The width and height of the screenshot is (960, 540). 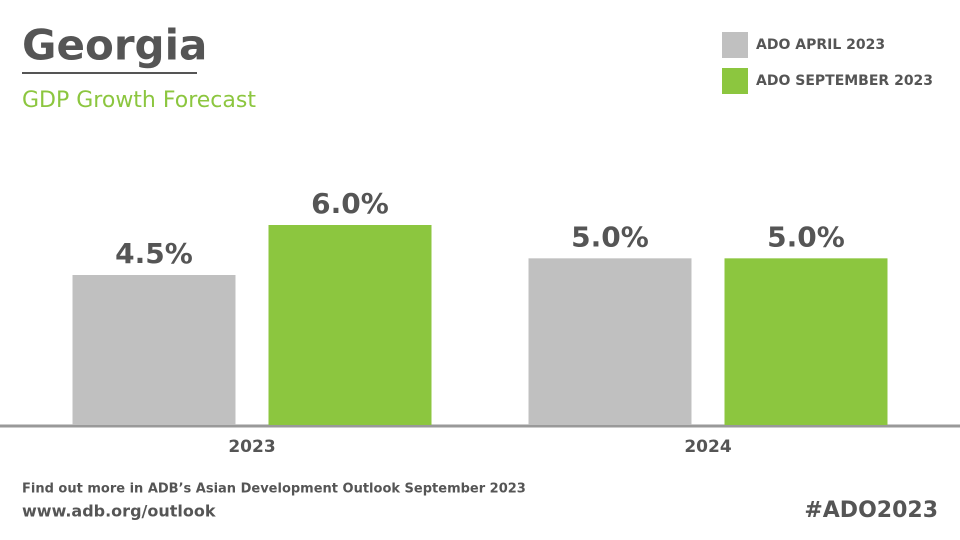 What do you see at coordinates (119, 511) in the screenshot?
I see `footer-url: www.adb.org/outlook` at bounding box center [119, 511].